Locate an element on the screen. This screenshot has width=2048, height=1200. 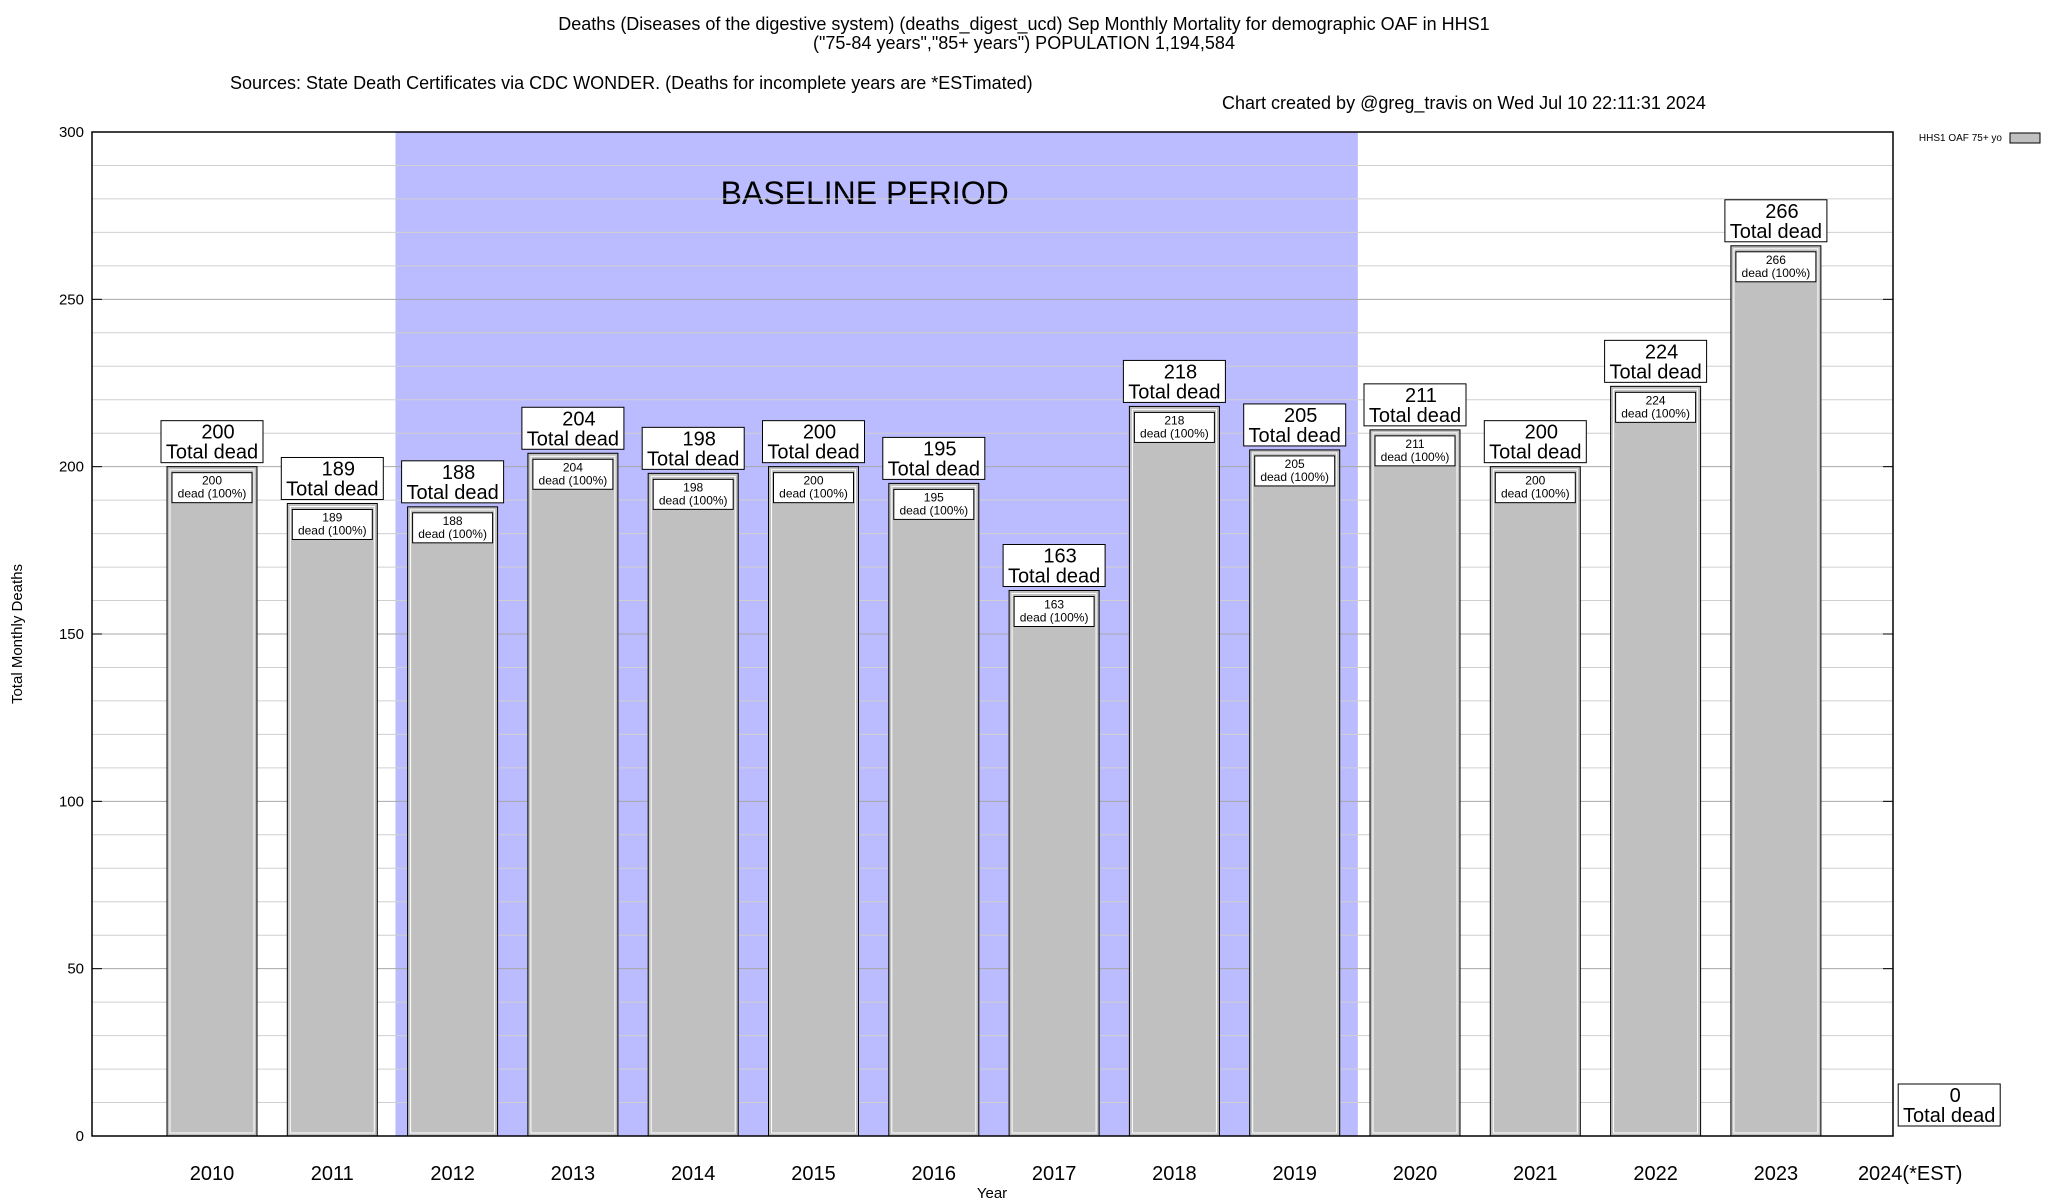
x-tick-label: 2010 is located at coordinates (212, 1174).